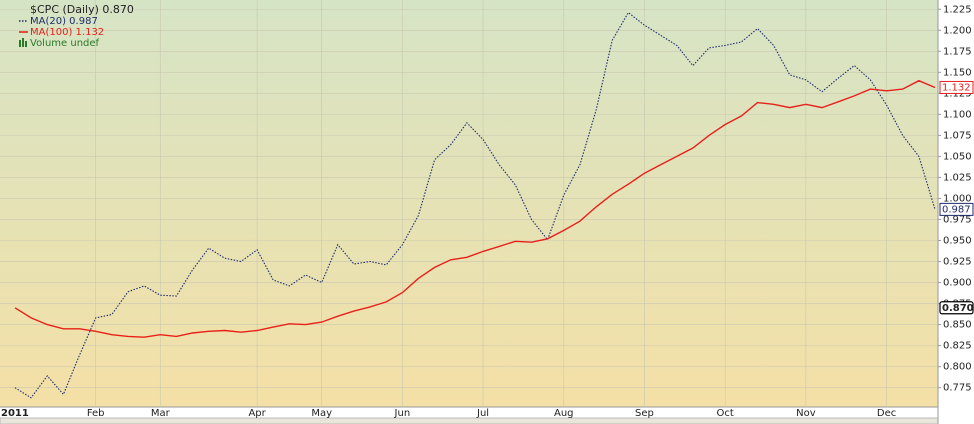 This screenshot has width=974, height=424. I want to click on x-tick-label: Nov, so click(806, 413).